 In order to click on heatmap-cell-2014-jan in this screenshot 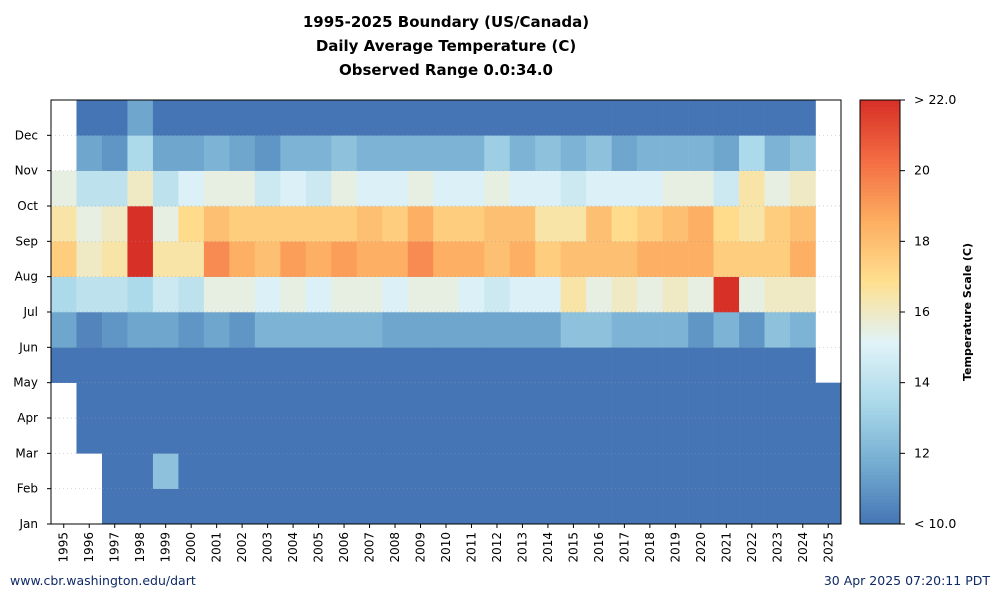, I will do `click(548, 506)`.